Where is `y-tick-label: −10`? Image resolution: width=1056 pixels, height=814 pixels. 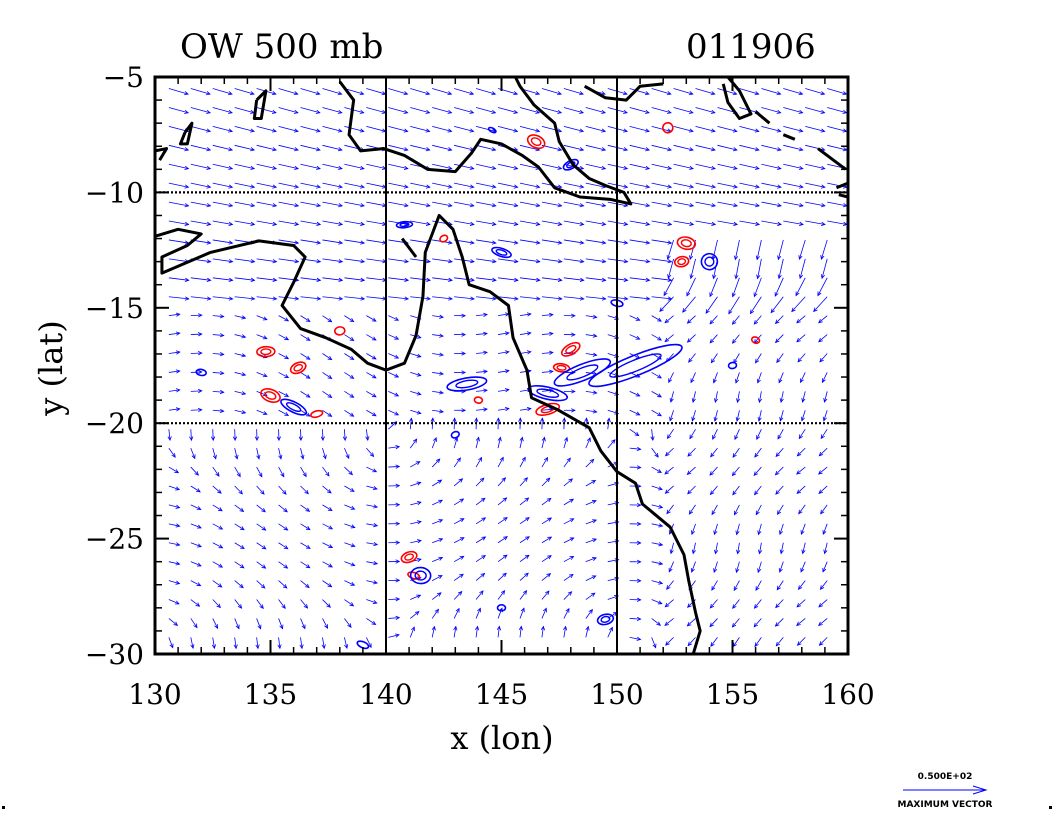 y-tick-label: −10 is located at coordinates (114, 192).